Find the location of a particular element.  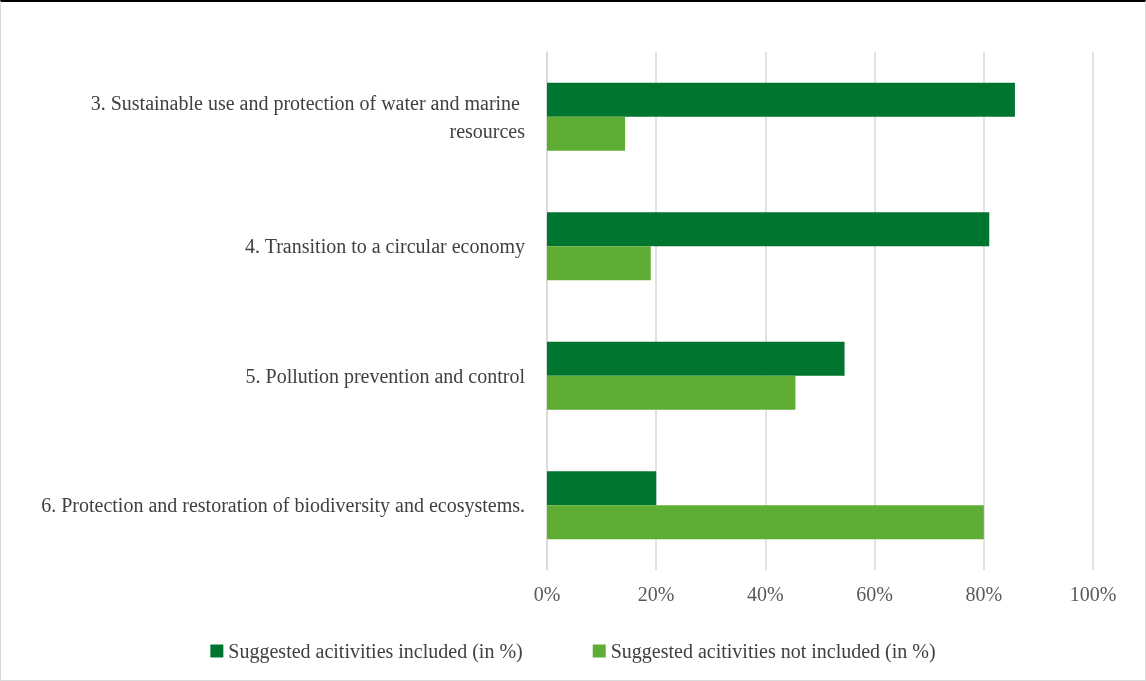

y-tick-label: 6. Protection and restoration of biodiversity and ecosystems. is located at coordinates (283, 506).